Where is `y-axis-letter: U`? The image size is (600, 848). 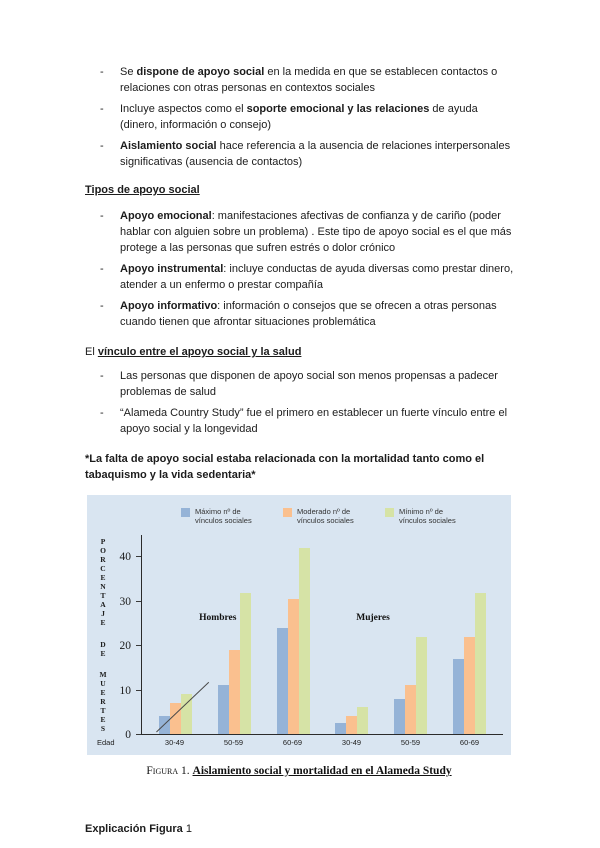
y-axis-letter: U is located at coordinates (103, 683).